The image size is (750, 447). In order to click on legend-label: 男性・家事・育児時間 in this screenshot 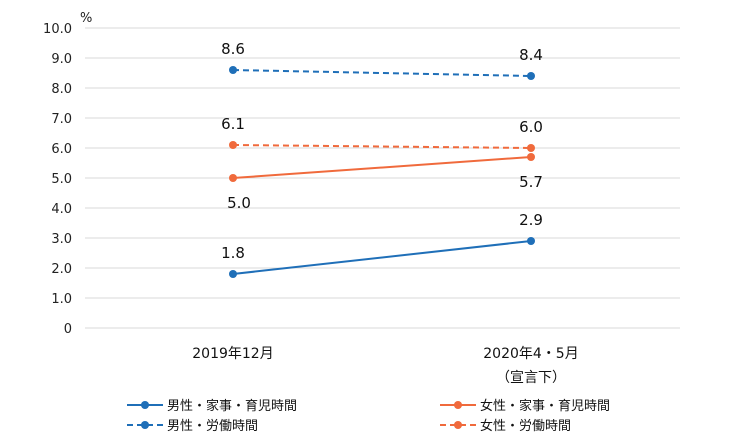, I will do `click(232, 406)`.